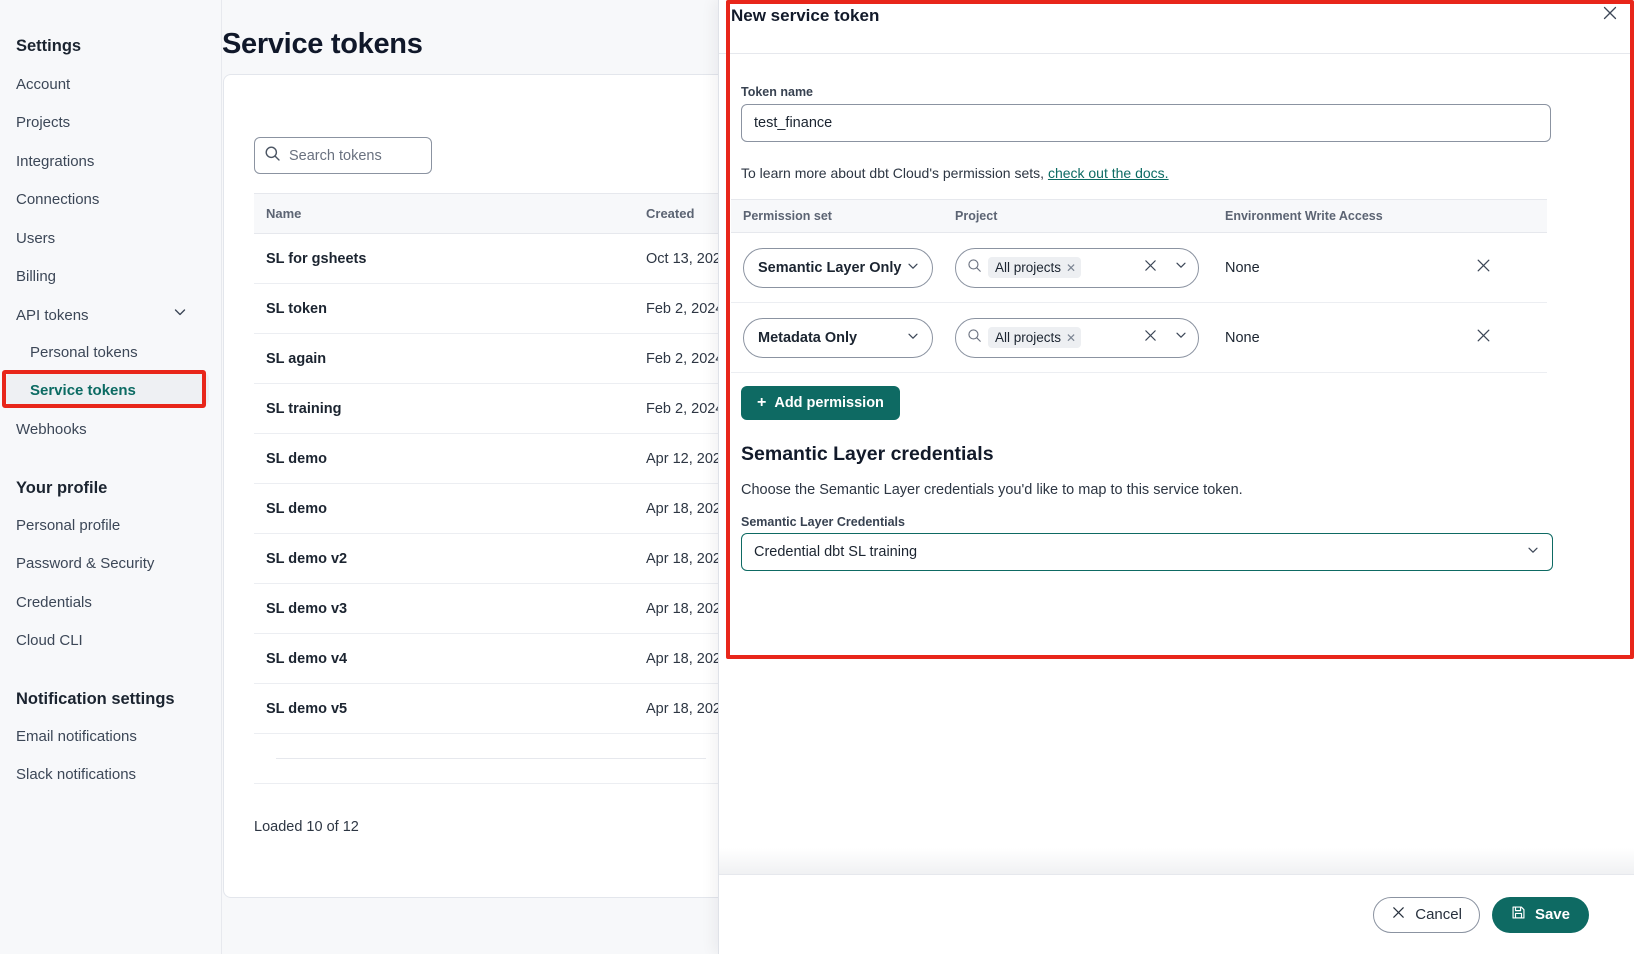  Describe the element at coordinates (83, 390) in the screenshot. I see `sidebar-item-service-tokens: Service tokens` at that location.